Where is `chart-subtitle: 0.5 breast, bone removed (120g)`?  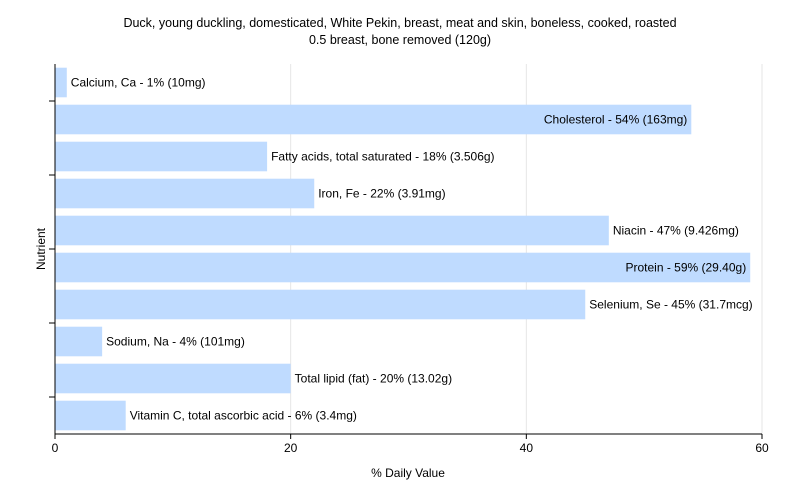 chart-subtitle: 0.5 breast, bone removed (120g) is located at coordinates (400, 40).